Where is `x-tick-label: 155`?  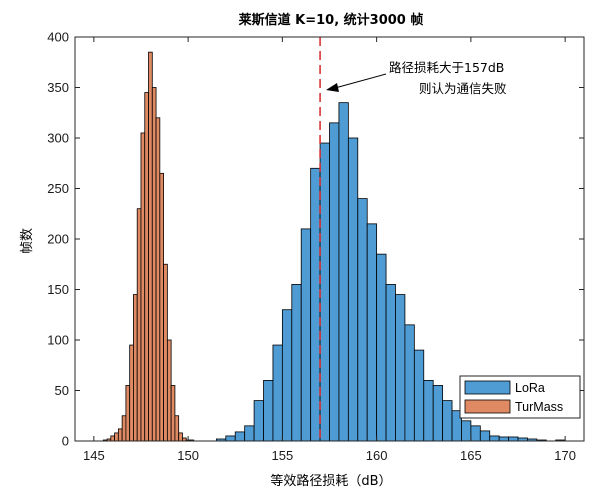 x-tick-label: 155 is located at coordinates (283, 455).